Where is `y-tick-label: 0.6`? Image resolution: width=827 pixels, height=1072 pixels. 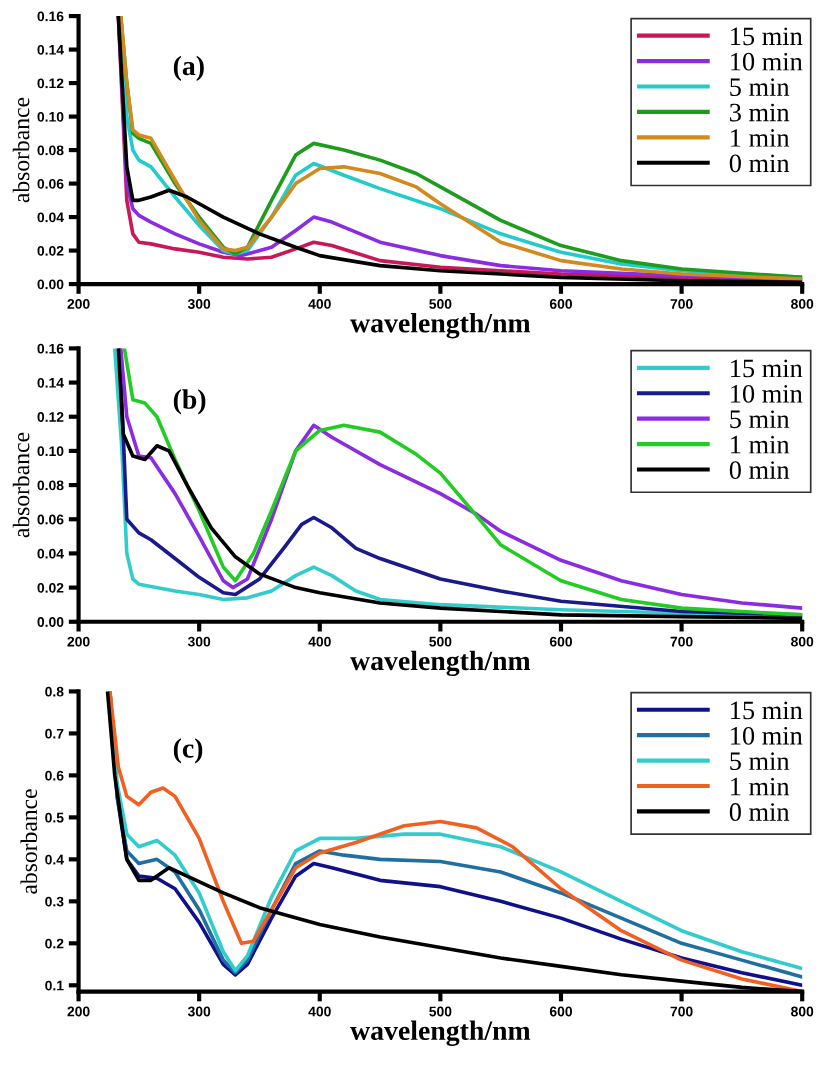 y-tick-label: 0.6 is located at coordinates (54, 775).